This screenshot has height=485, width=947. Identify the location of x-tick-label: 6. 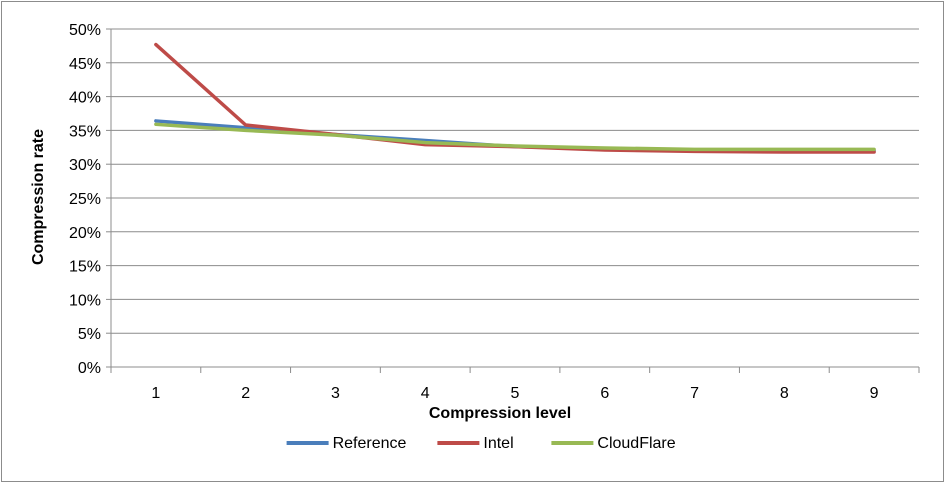
(604, 393).